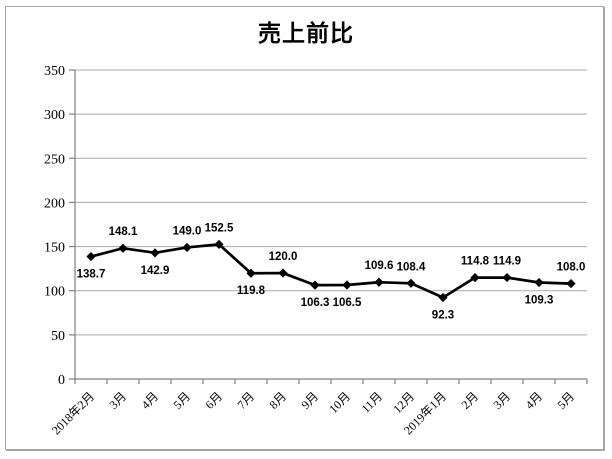 This screenshot has width=612, height=459. I want to click on x-tick-label: 2018年2月, so click(73, 413).